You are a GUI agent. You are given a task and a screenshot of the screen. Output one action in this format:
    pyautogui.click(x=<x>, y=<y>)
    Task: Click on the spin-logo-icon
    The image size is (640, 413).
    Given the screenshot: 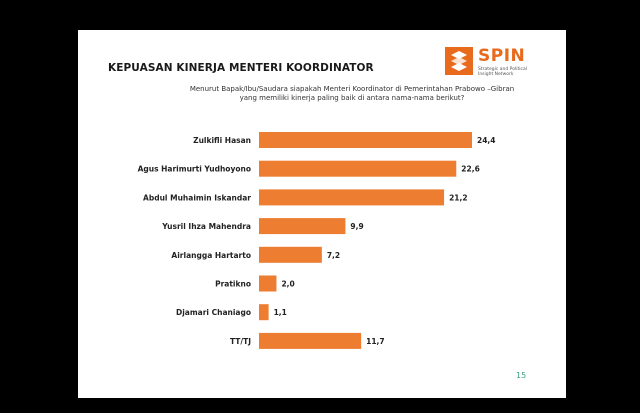 What is the action you would take?
    pyautogui.click(x=459, y=61)
    